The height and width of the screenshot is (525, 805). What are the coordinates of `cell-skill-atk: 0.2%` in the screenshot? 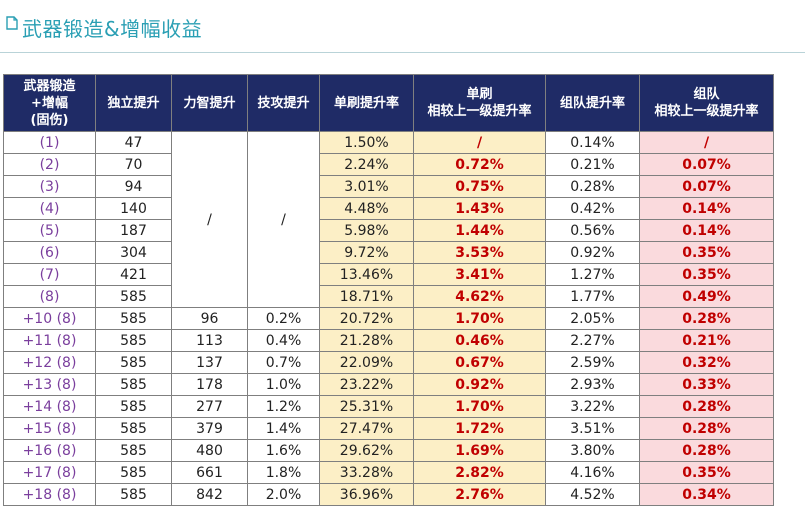 It's located at (283, 318).